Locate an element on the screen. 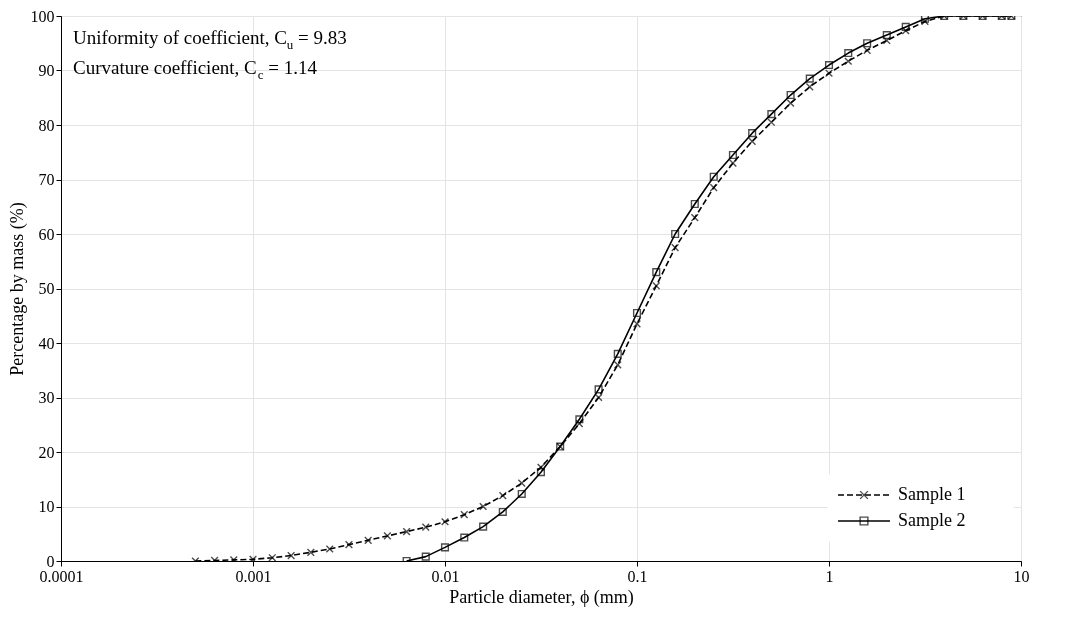 This screenshot has height=628, width=1075. legend-label: Sample 2 is located at coordinates (932, 520).